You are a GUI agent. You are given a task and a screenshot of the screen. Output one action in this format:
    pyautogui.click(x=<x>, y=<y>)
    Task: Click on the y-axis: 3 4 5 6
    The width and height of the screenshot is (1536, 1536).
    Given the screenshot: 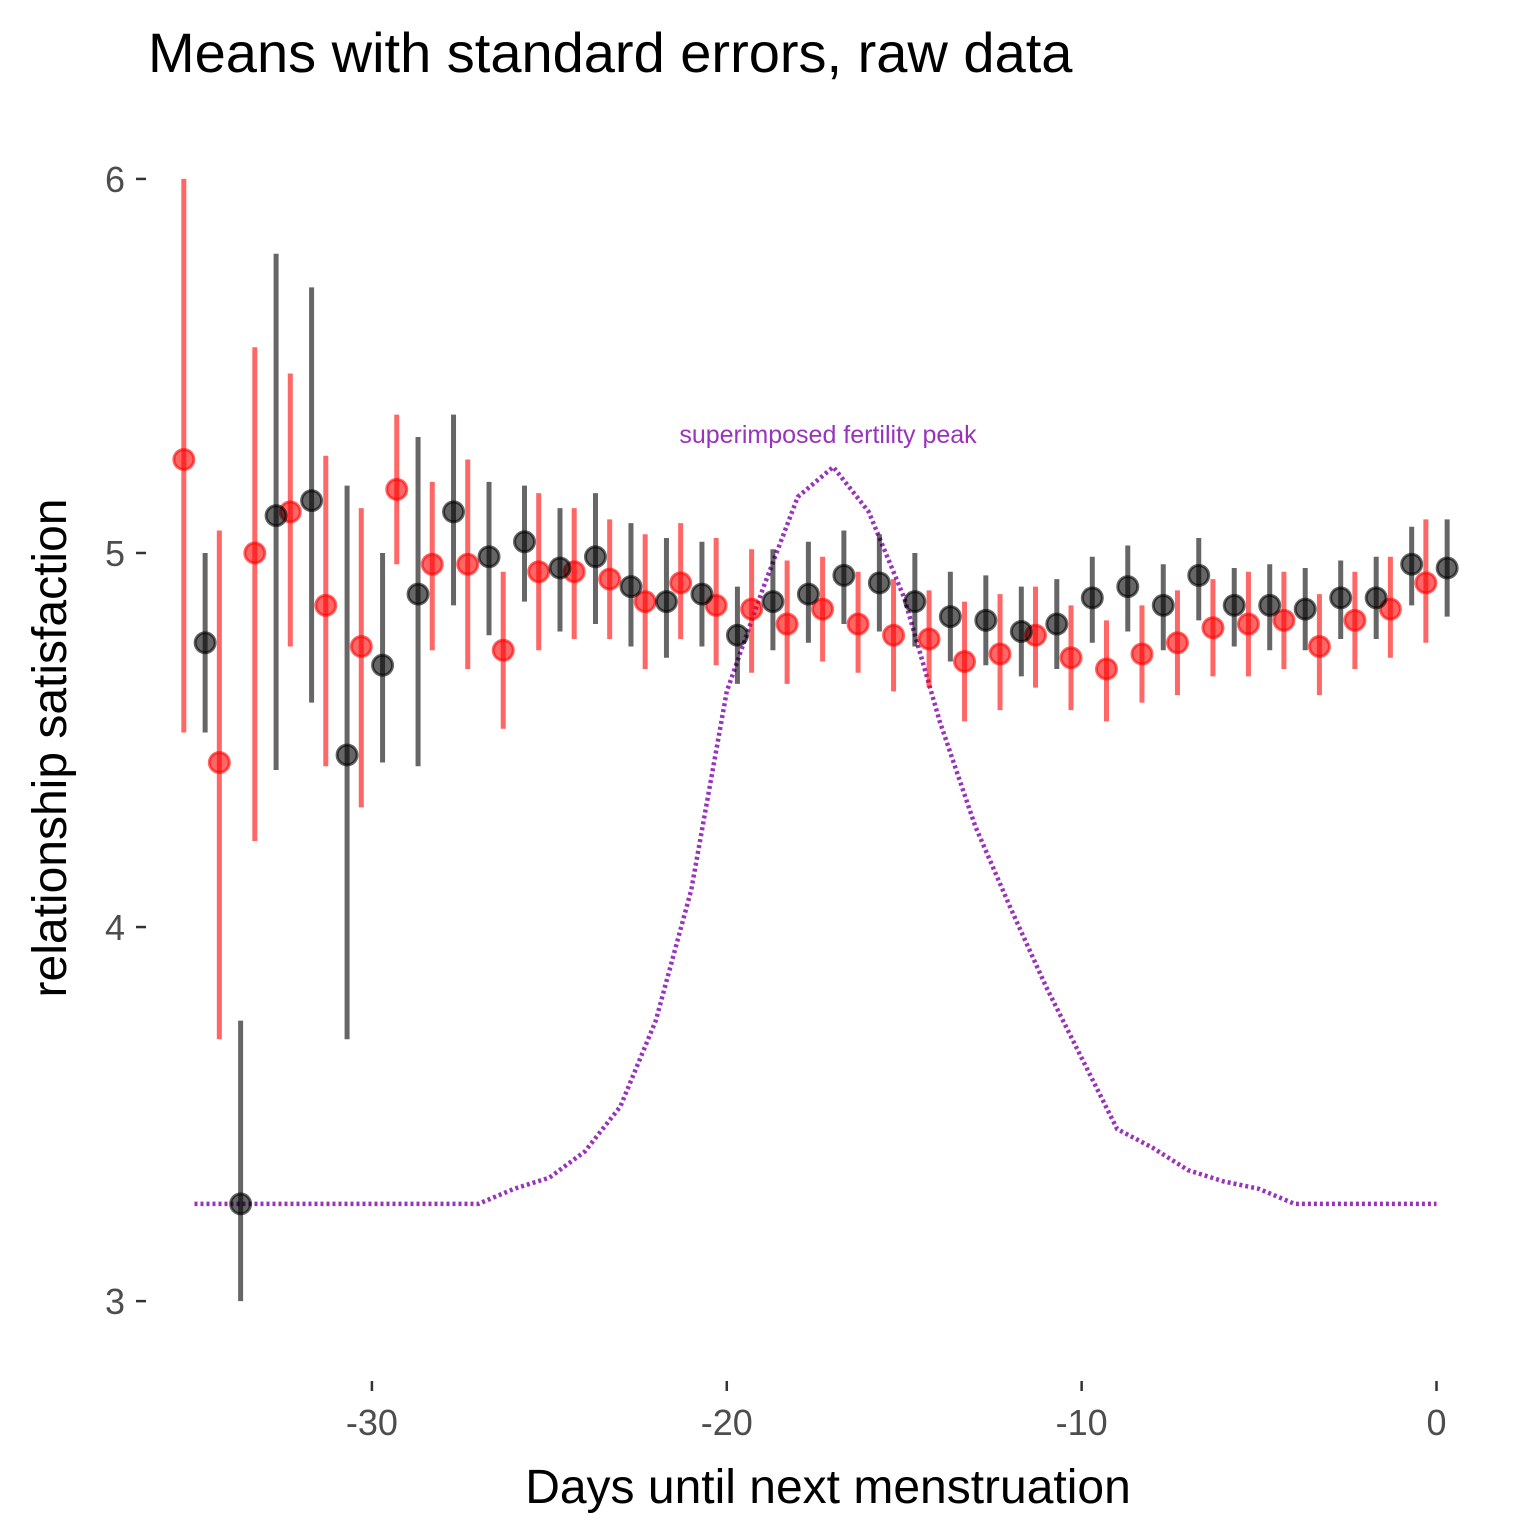 What is the action you would take?
    pyautogui.click(x=125, y=740)
    